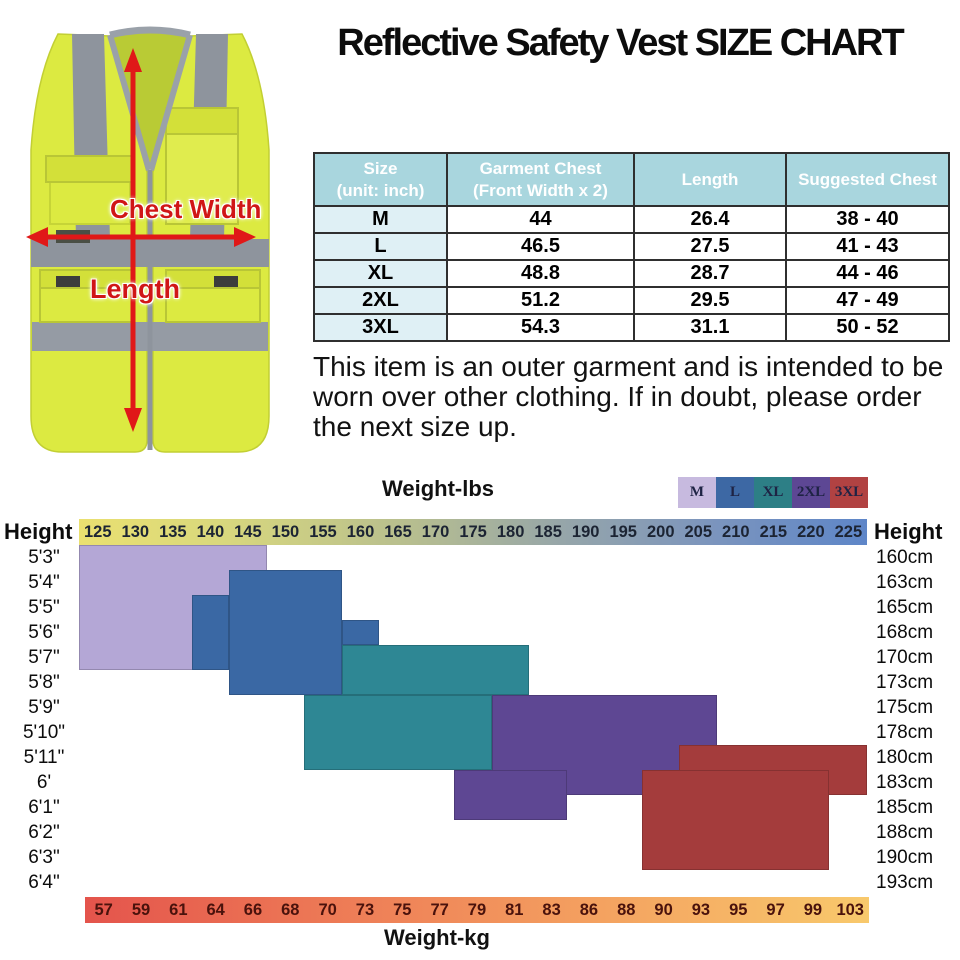 Image resolution: width=960 pixels, height=960 pixels. Describe the element at coordinates (908, 531) in the screenshot. I see `height-axis-label-right: Height` at that location.